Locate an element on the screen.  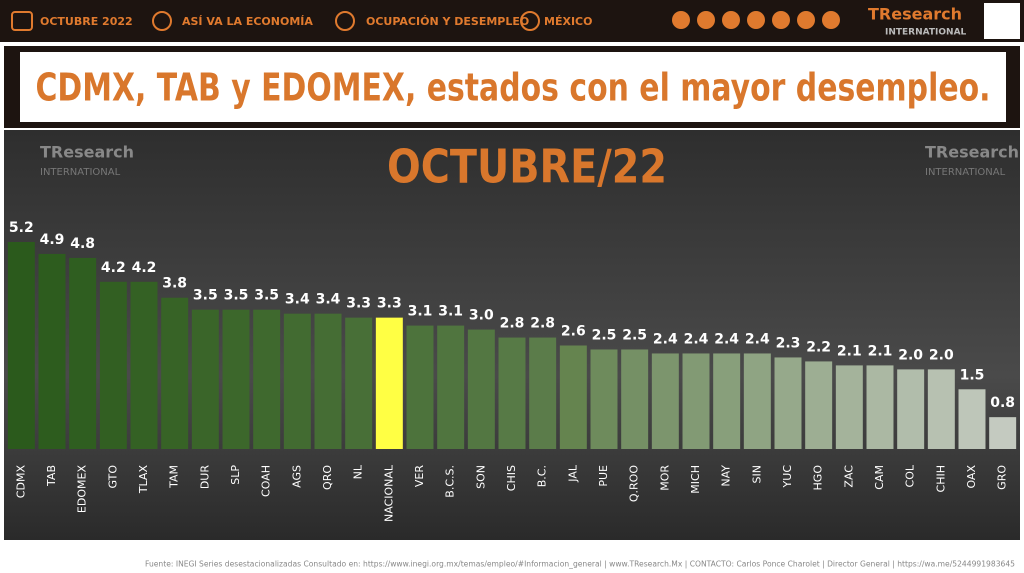
x-tick-label: COL is located at coordinates (910, 475).